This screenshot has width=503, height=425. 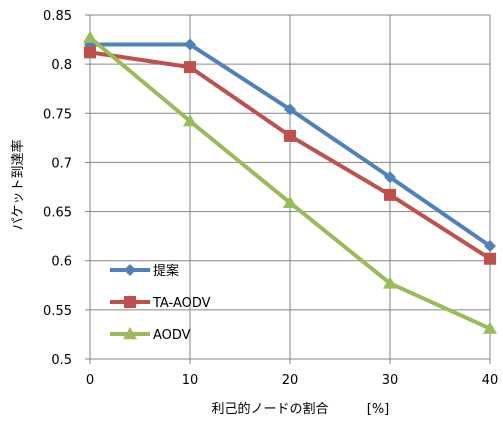 I want to click on y-axis-title: パケット到達率, so click(x=18, y=184).